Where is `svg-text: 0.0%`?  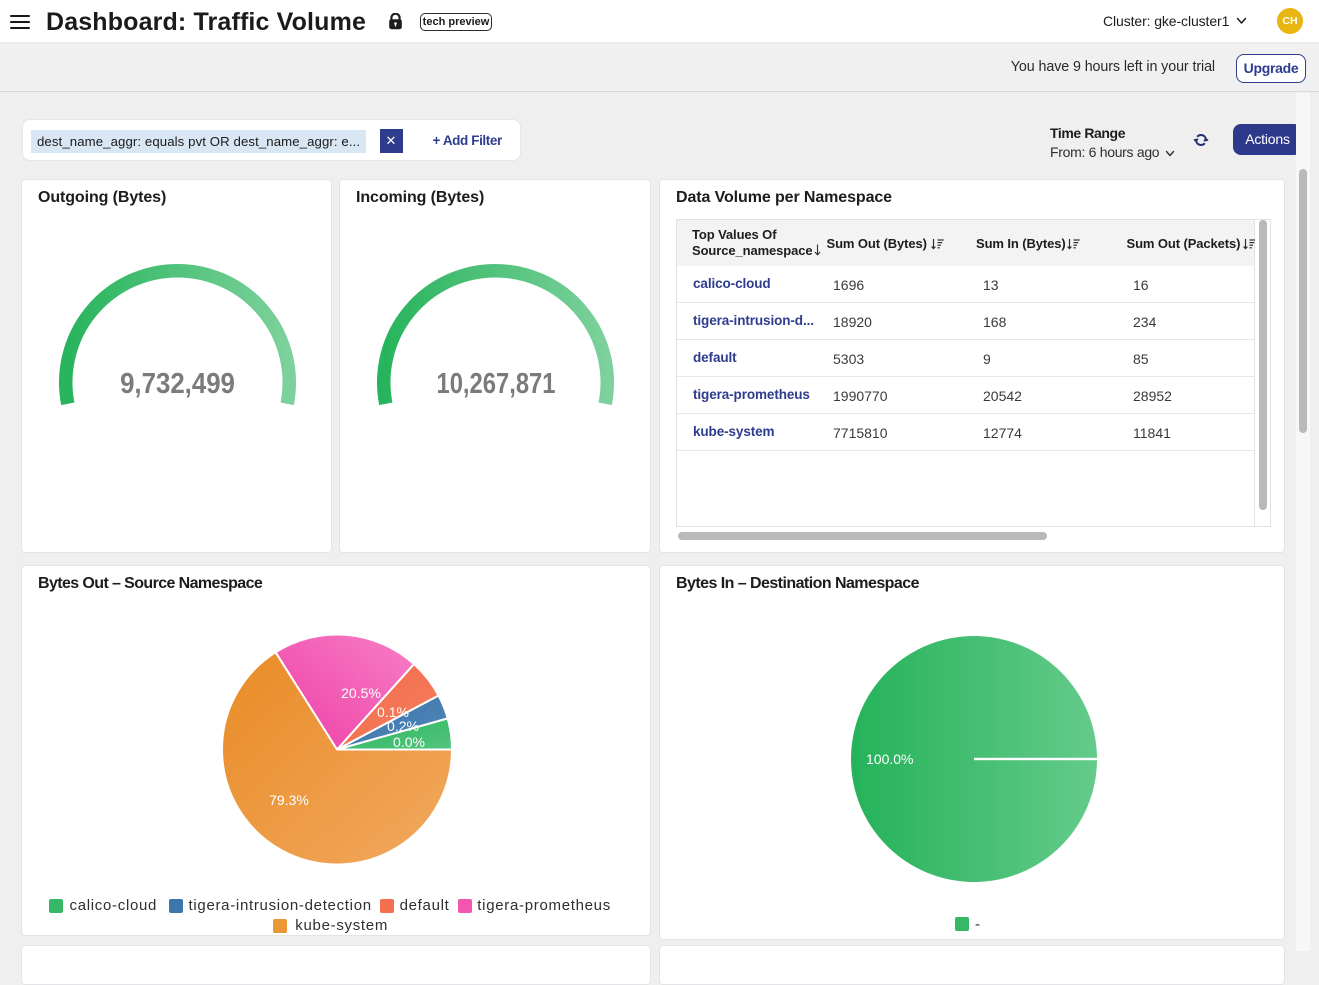
svg-text: 0.0% is located at coordinates (409, 742).